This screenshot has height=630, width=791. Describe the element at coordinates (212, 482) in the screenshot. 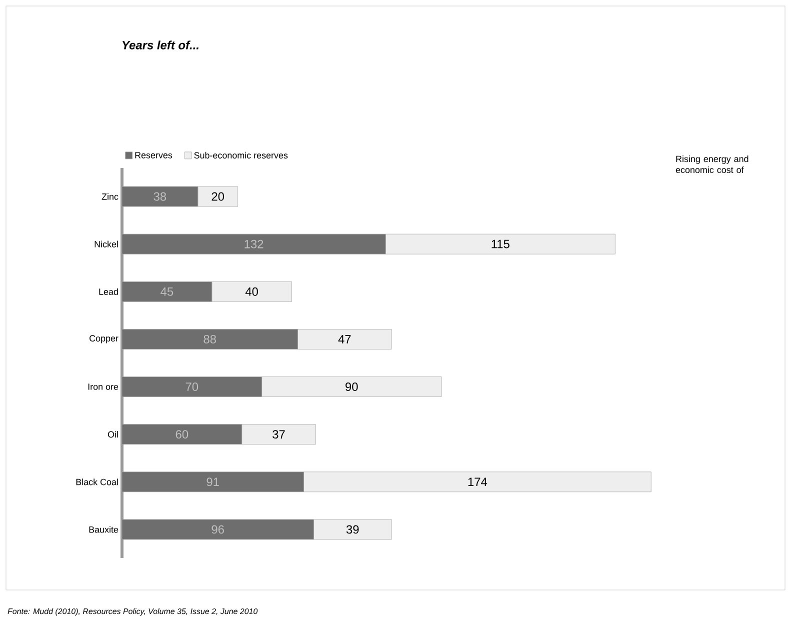

I see `data-label: 91` at that location.